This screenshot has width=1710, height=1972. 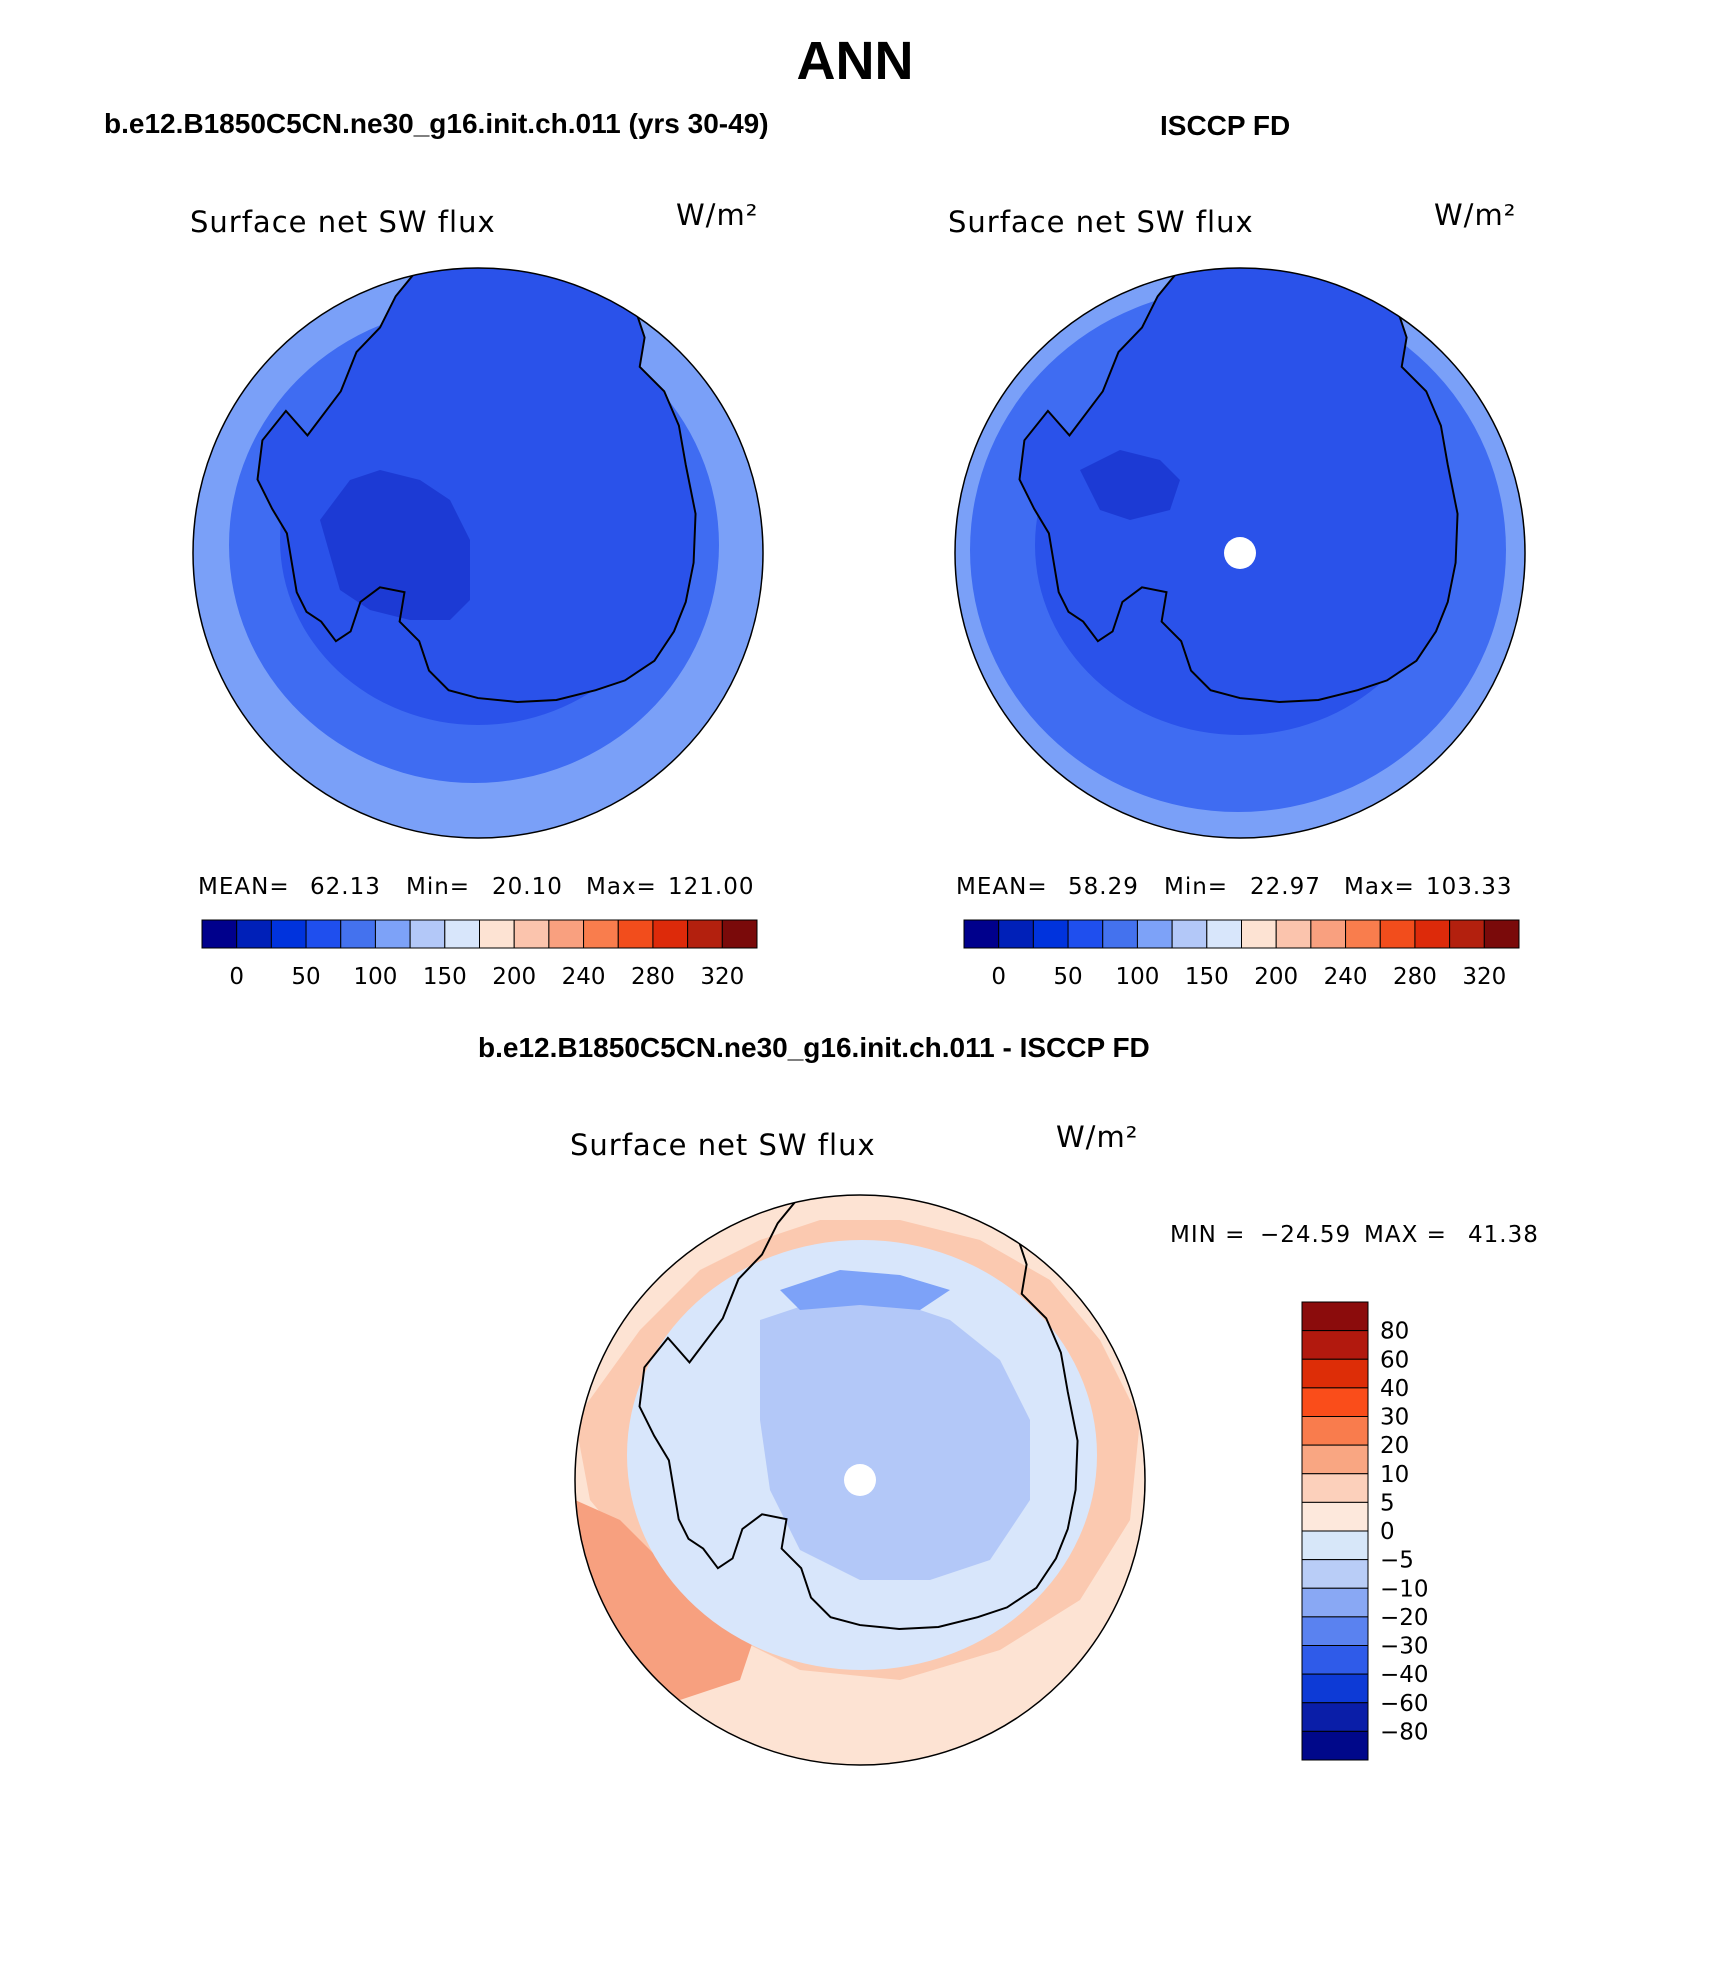 I want to click on model-map, so click(x=478, y=553).